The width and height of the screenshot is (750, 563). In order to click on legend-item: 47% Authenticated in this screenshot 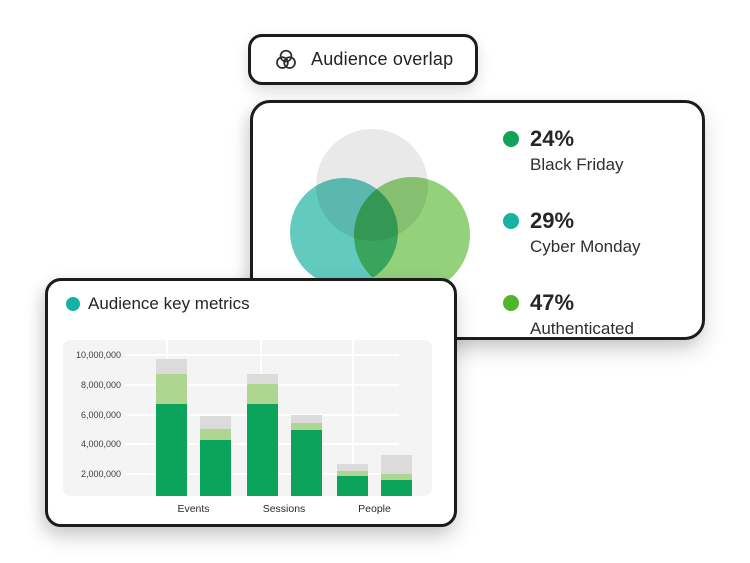, I will do `click(572, 315)`.